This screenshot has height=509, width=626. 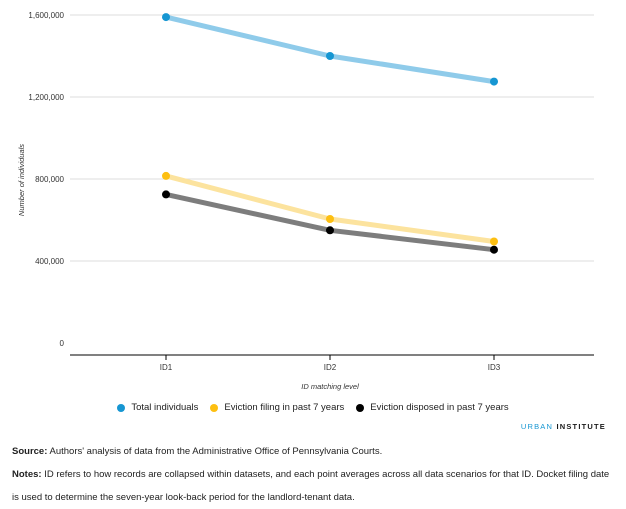 I want to click on x-axis-title: ID matching level, so click(x=330, y=386).